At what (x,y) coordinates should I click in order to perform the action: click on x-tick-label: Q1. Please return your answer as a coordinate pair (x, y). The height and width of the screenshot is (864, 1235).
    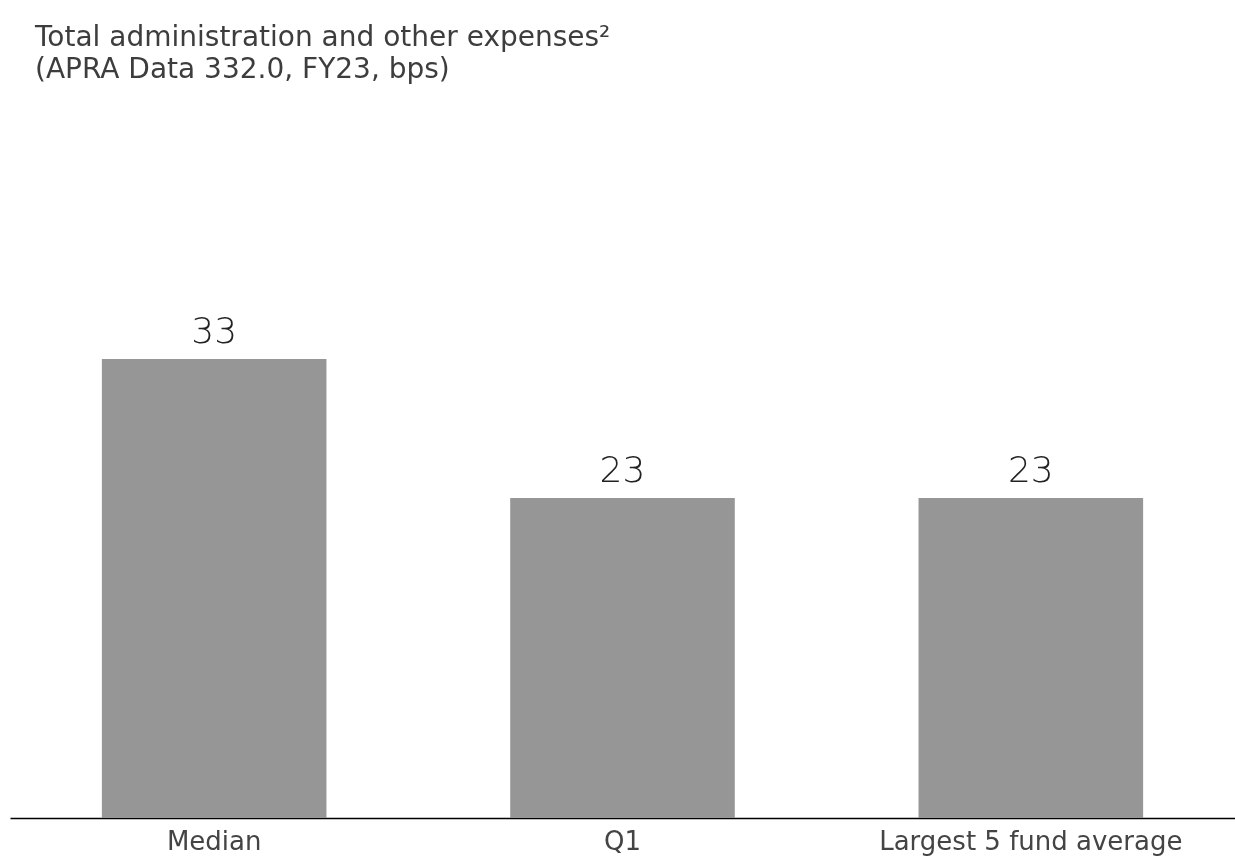
    Looking at the image, I should click on (622, 840).